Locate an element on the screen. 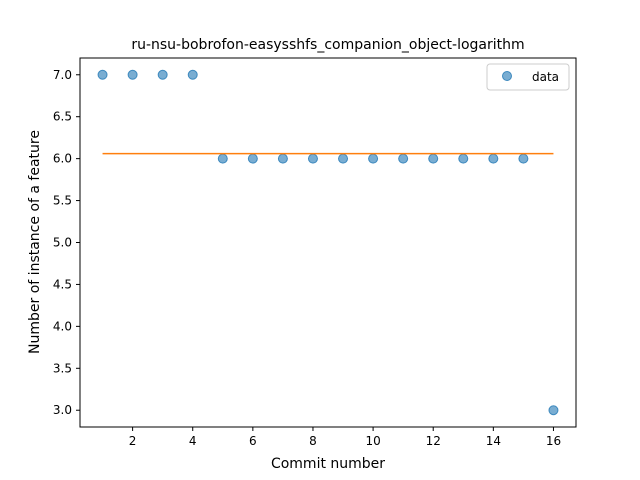  legend-label-data: data is located at coordinates (545, 77).